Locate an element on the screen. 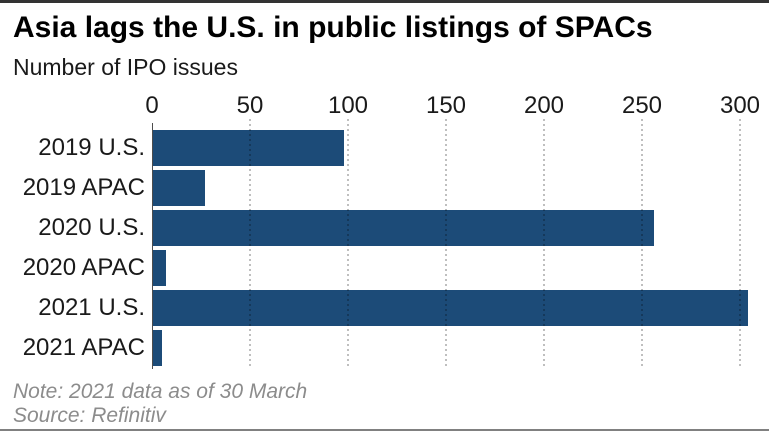  x-tick-label-300: 300 is located at coordinates (740, 105).